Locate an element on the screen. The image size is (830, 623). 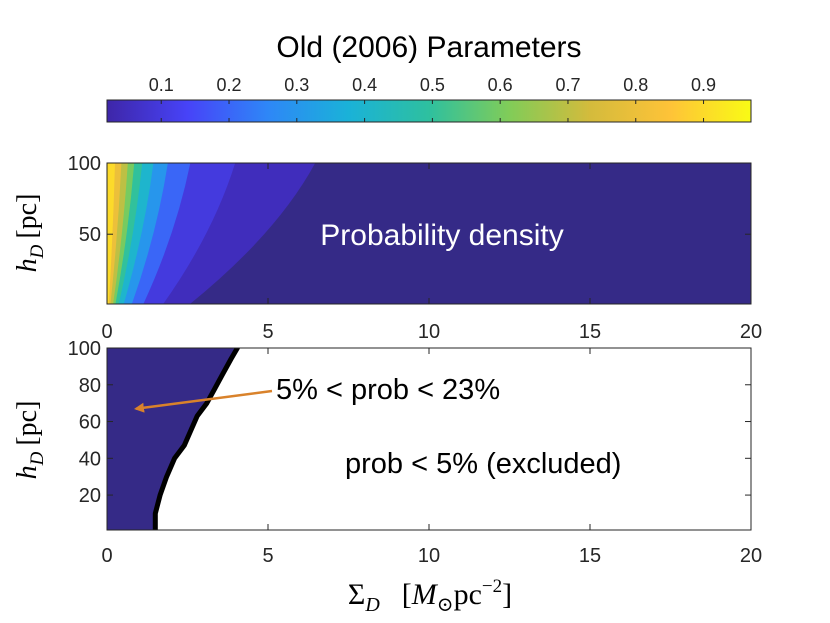
top-xtick-label: 10 is located at coordinates (429, 332).